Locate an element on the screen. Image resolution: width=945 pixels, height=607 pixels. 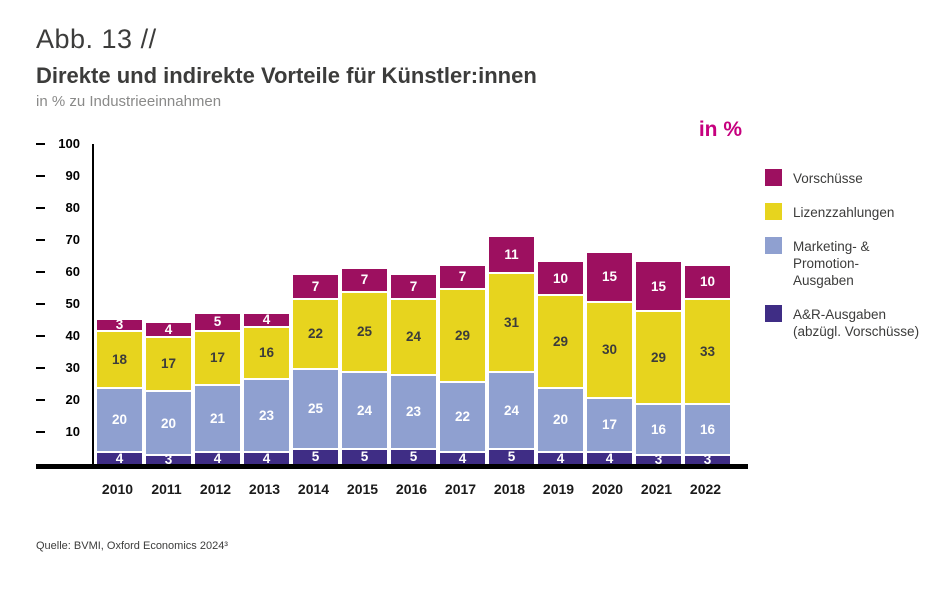
x-axis-label: 2011 is located at coordinates (166, 489).